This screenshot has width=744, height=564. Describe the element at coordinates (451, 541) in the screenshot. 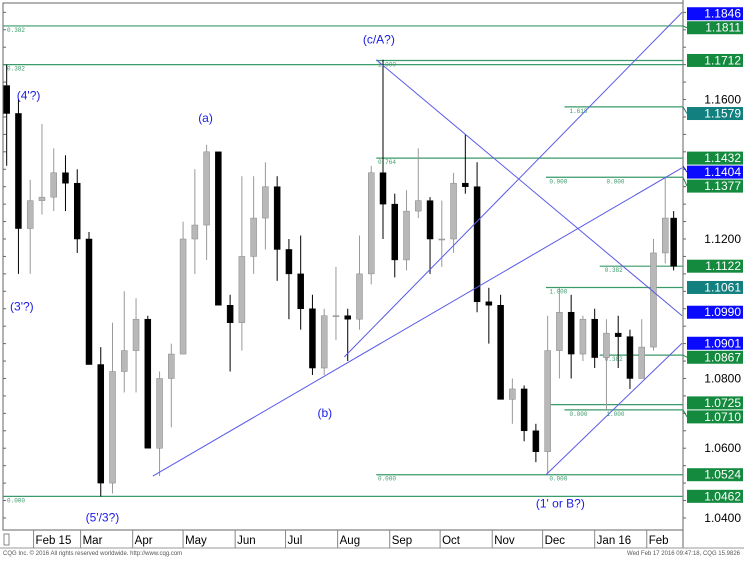

I see `x-tick-label: Oct` at that location.